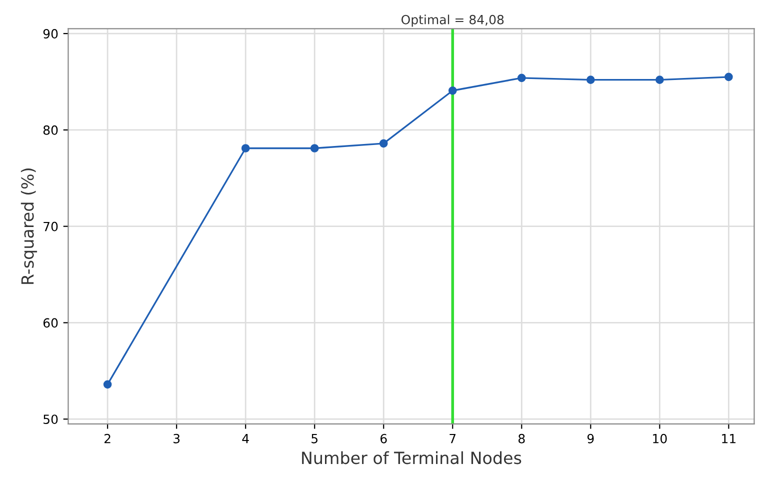  I want to click on y-tick-label: 90, so click(50, 33).